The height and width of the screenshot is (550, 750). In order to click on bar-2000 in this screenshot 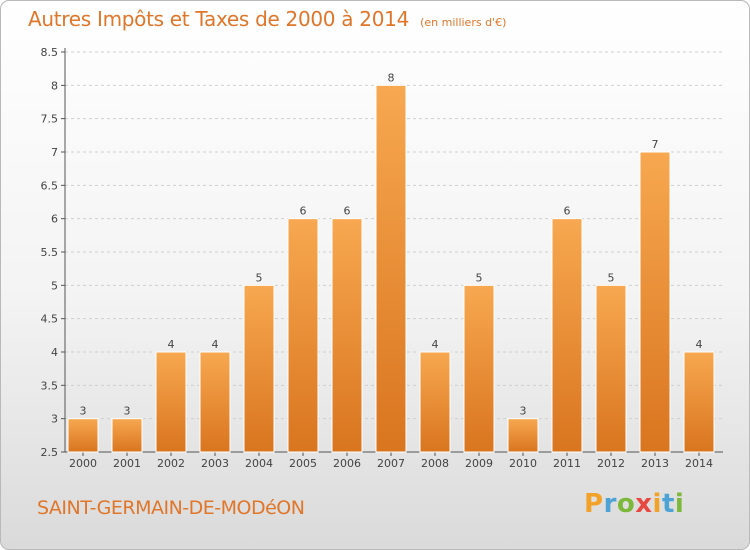, I will do `click(83, 435)`.